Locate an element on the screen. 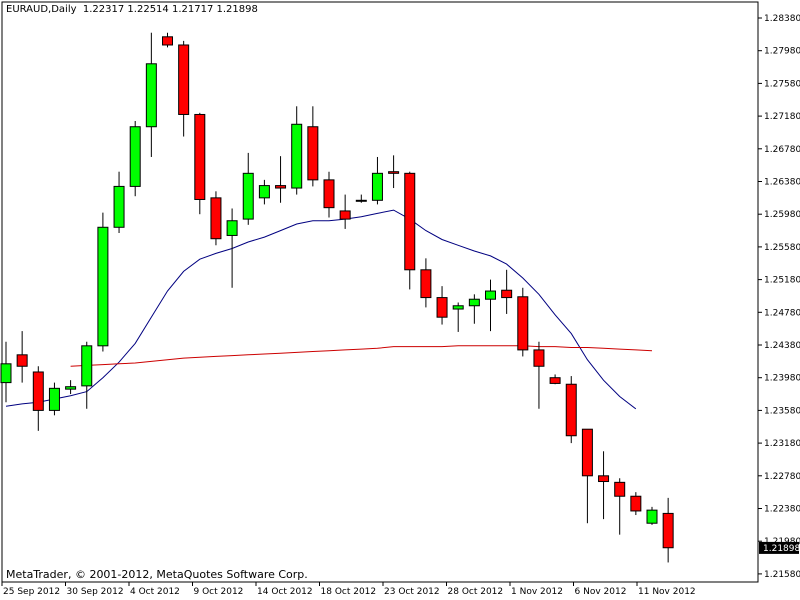 Image resolution: width=800 pixels, height=600 pixels. moving-average-slow is located at coordinates (361, 356).